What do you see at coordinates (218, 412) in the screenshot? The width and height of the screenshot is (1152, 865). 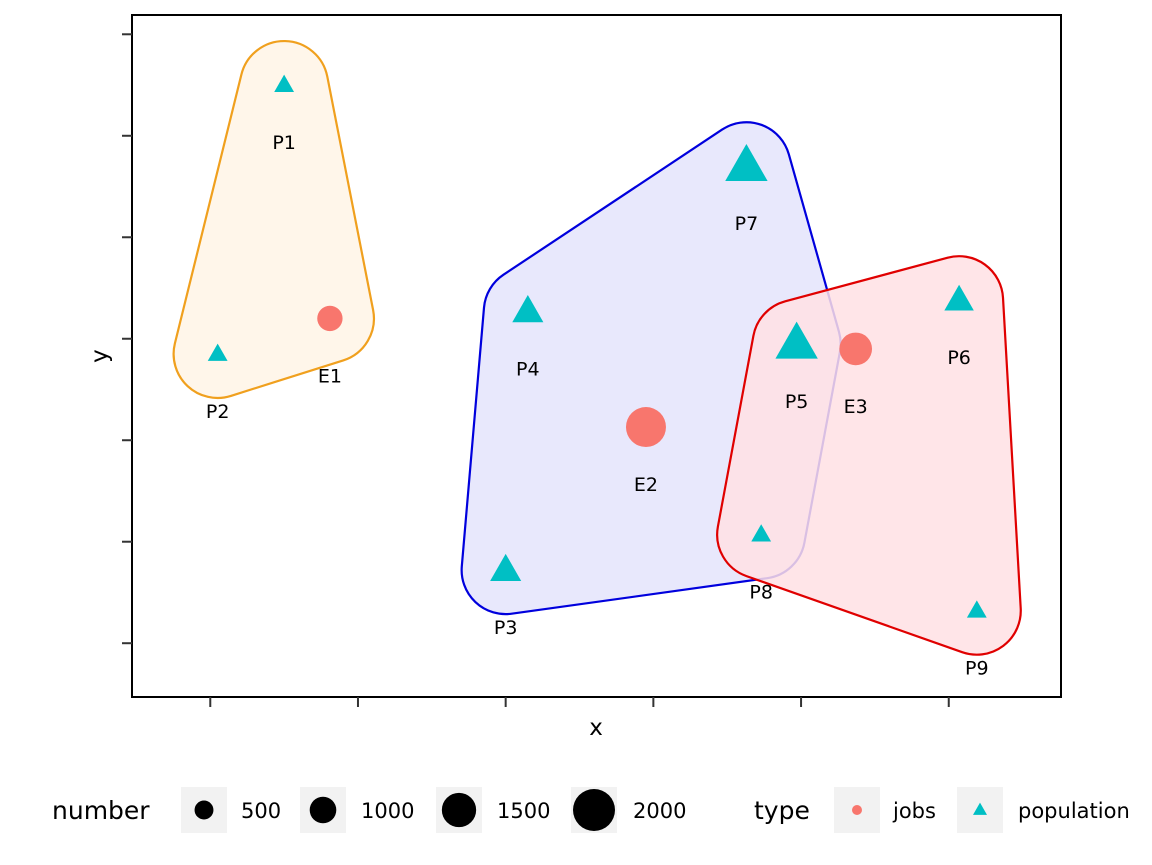 I see `point-label-P2: P2` at bounding box center [218, 412].